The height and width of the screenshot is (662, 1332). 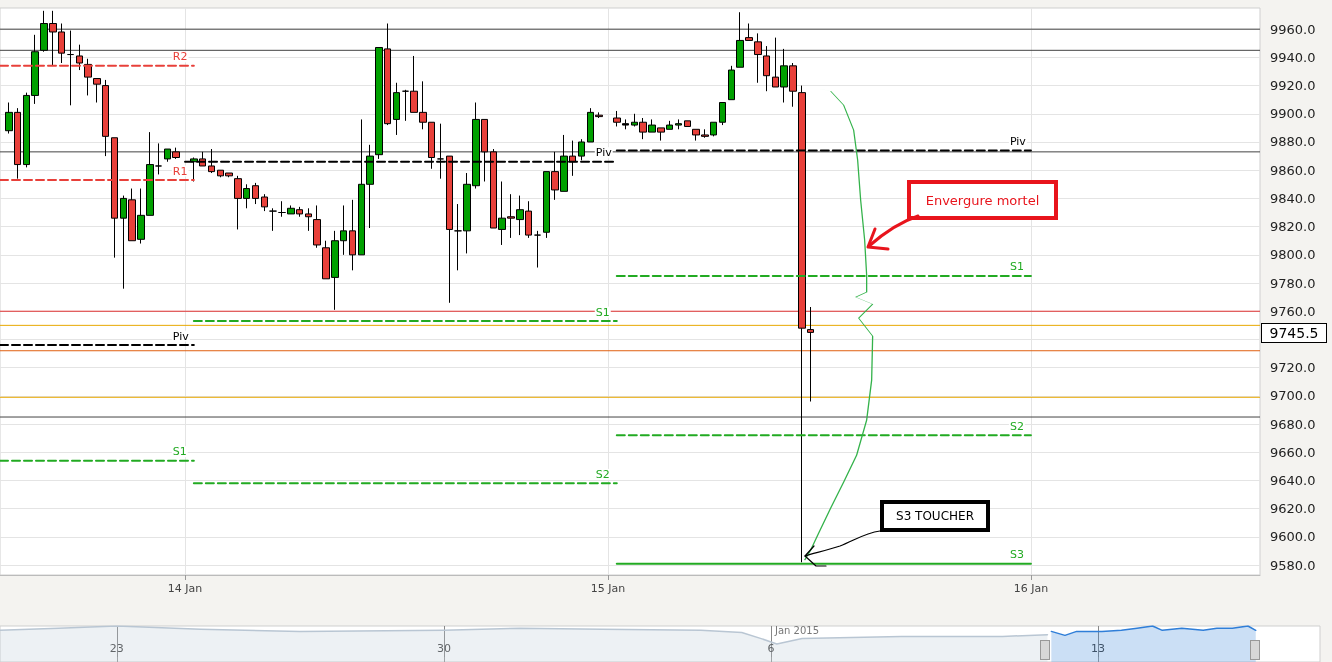 I want to click on y-tick-label: 9660.0, so click(x=1293, y=452).